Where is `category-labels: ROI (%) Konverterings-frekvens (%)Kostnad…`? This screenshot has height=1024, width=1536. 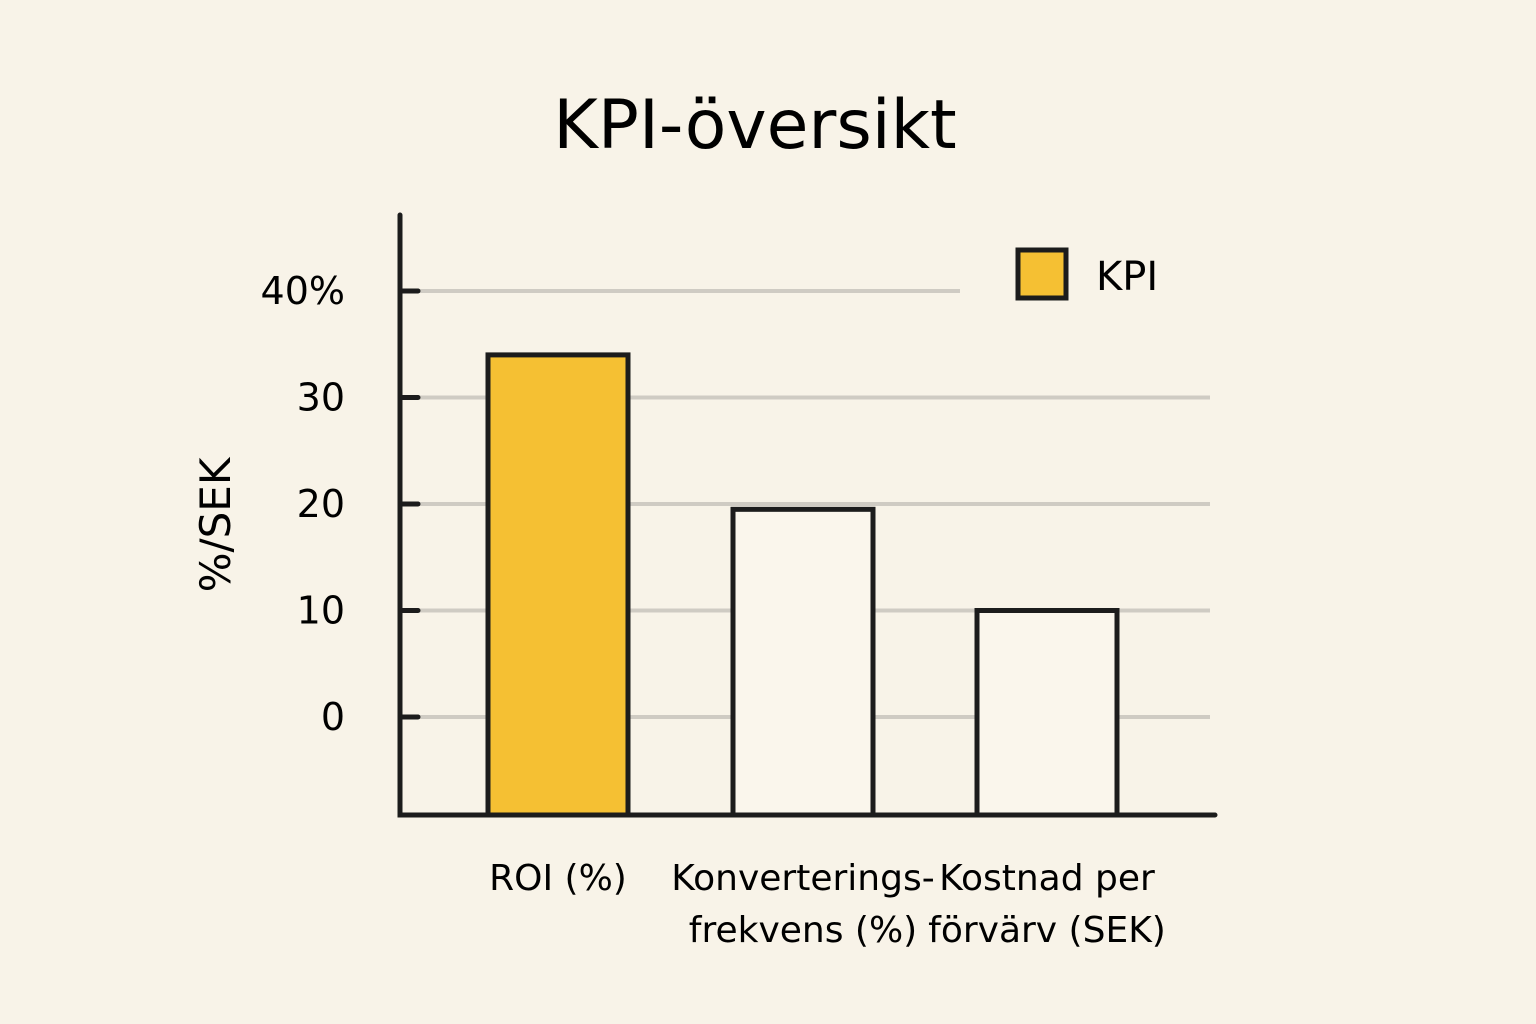 category-labels: ROI (%) Konverterings-frekvens (%)Kostnad… is located at coordinates (827, 904).